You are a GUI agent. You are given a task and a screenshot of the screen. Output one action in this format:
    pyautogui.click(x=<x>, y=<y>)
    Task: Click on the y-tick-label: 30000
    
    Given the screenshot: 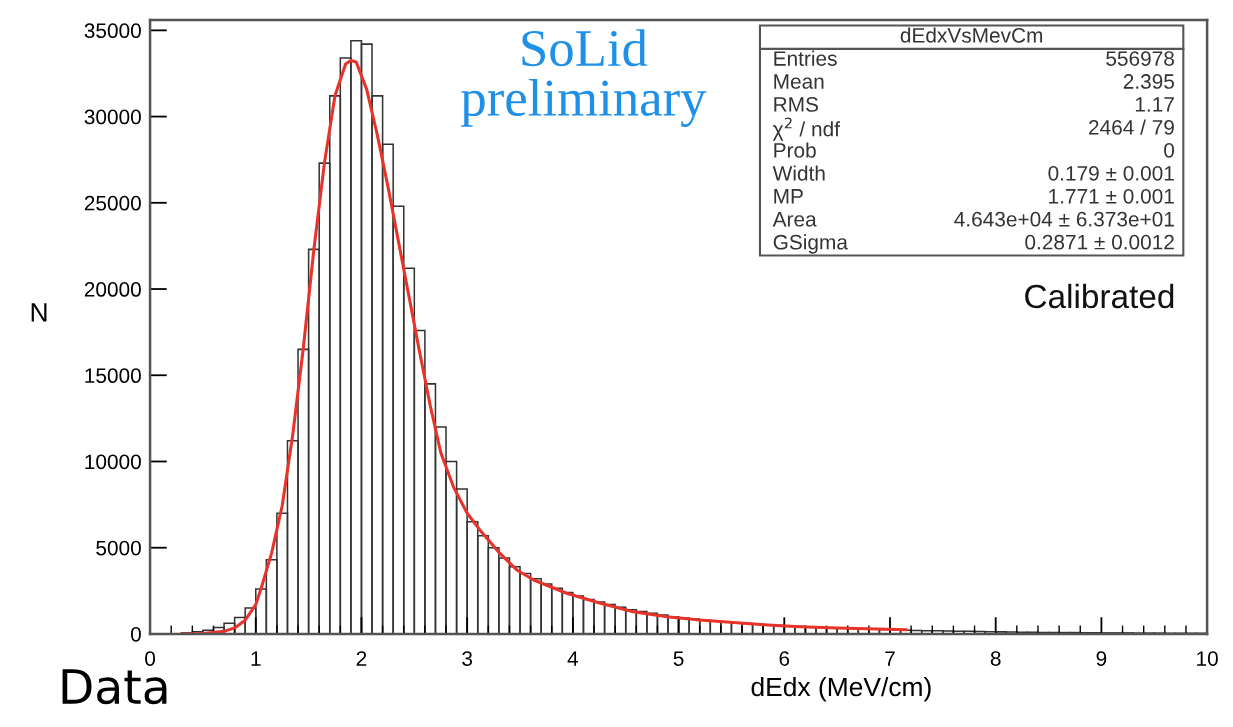 What is the action you would take?
    pyautogui.click(x=112, y=117)
    